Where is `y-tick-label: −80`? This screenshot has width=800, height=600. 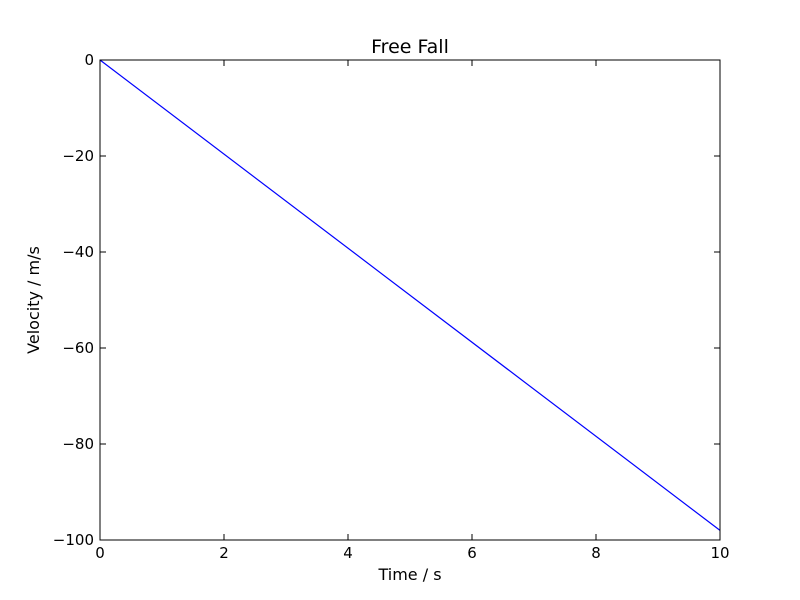 y-tick-label: −80 is located at coordinates (78, 444).